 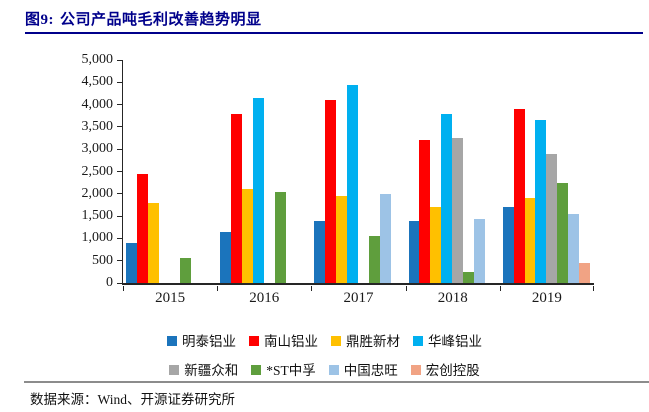 I want to click on x-axis-label: 2016, so click(x=264, y=298).